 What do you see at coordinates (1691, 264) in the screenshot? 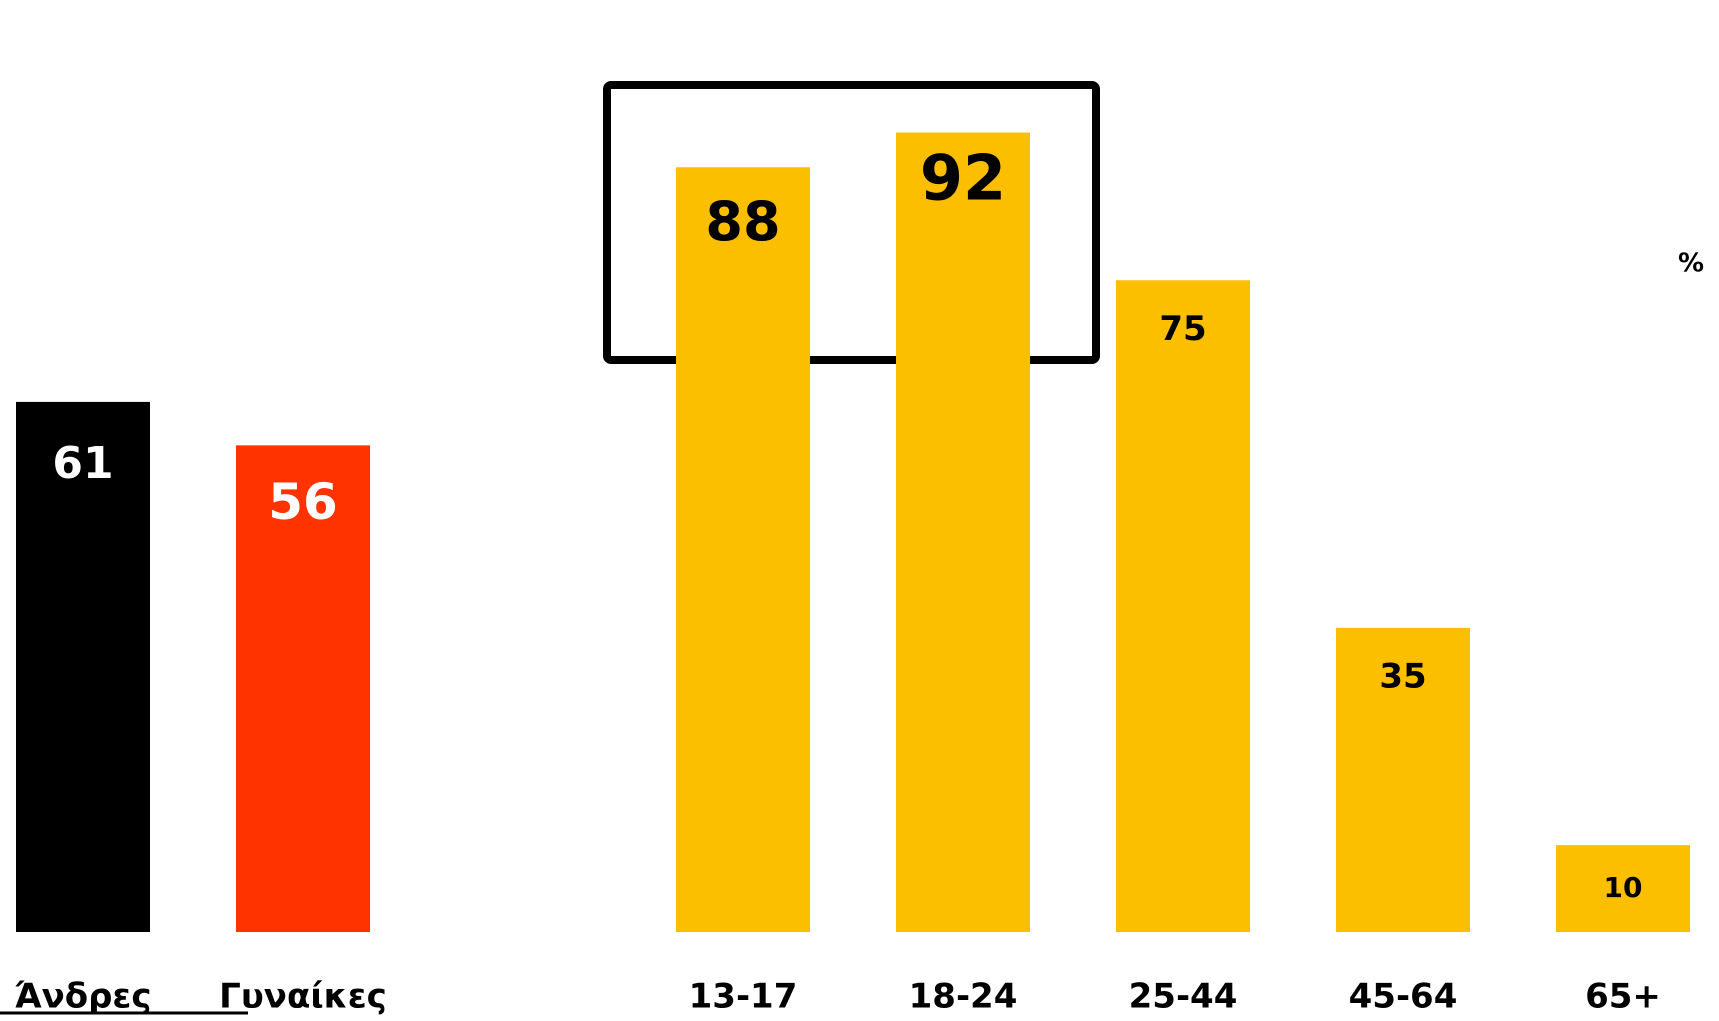
I see `unit-label: %` at bounding box center [1691, 264].